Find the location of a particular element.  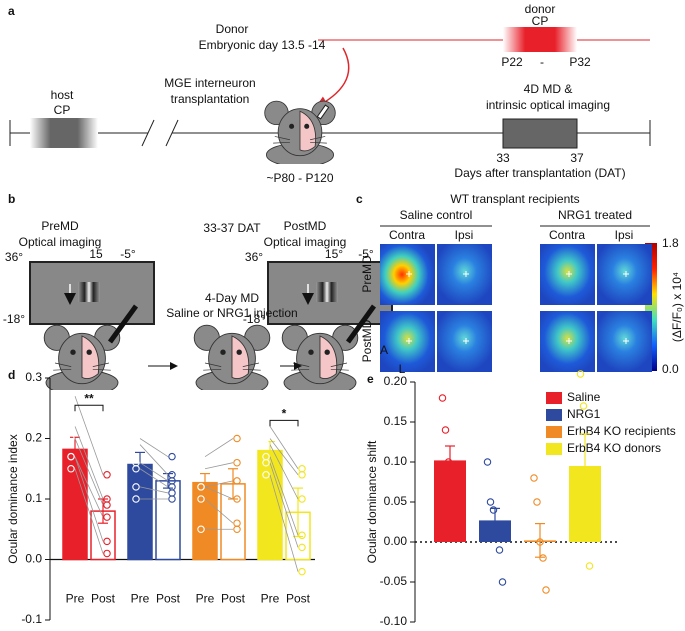

legend-label: ErbB4 KO recipients is located at coordinates (621, 431).